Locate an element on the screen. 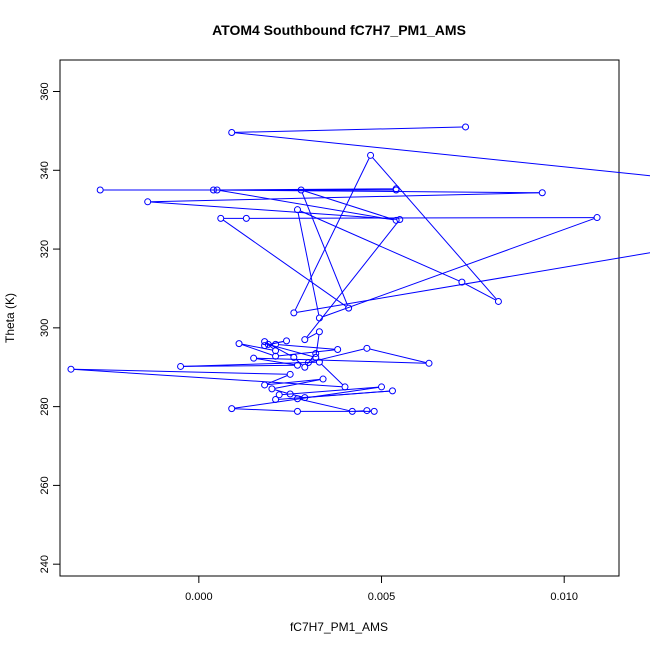 Image resolution: width=650 pixels, height=655 pixels. y-axis: 240 260 280 300 320 340 360 is located at coordinates (49, 327).